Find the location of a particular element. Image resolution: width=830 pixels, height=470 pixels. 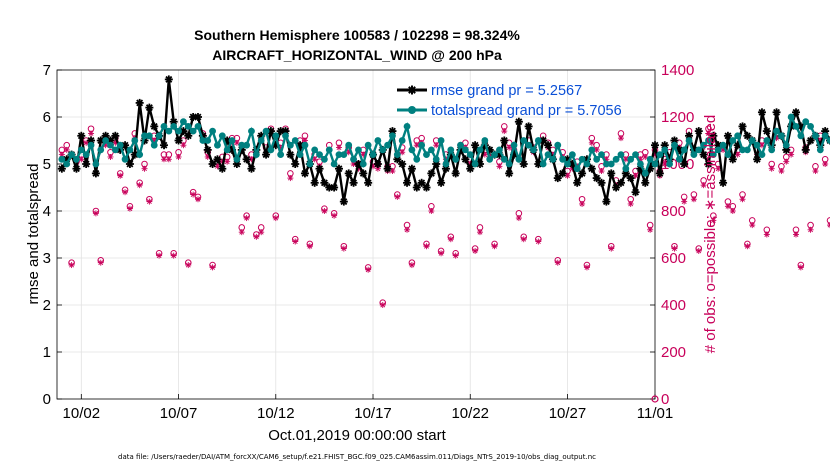

x-tick-label: 10/12 is located at coordinates (276, 413).